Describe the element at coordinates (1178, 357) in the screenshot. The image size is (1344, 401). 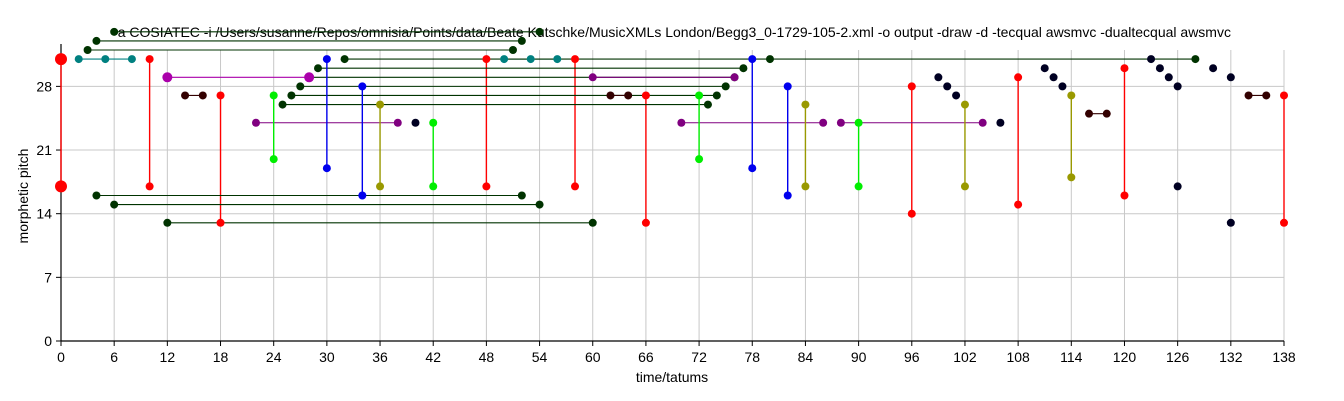
I see `x-tick-label: 126` at that location.